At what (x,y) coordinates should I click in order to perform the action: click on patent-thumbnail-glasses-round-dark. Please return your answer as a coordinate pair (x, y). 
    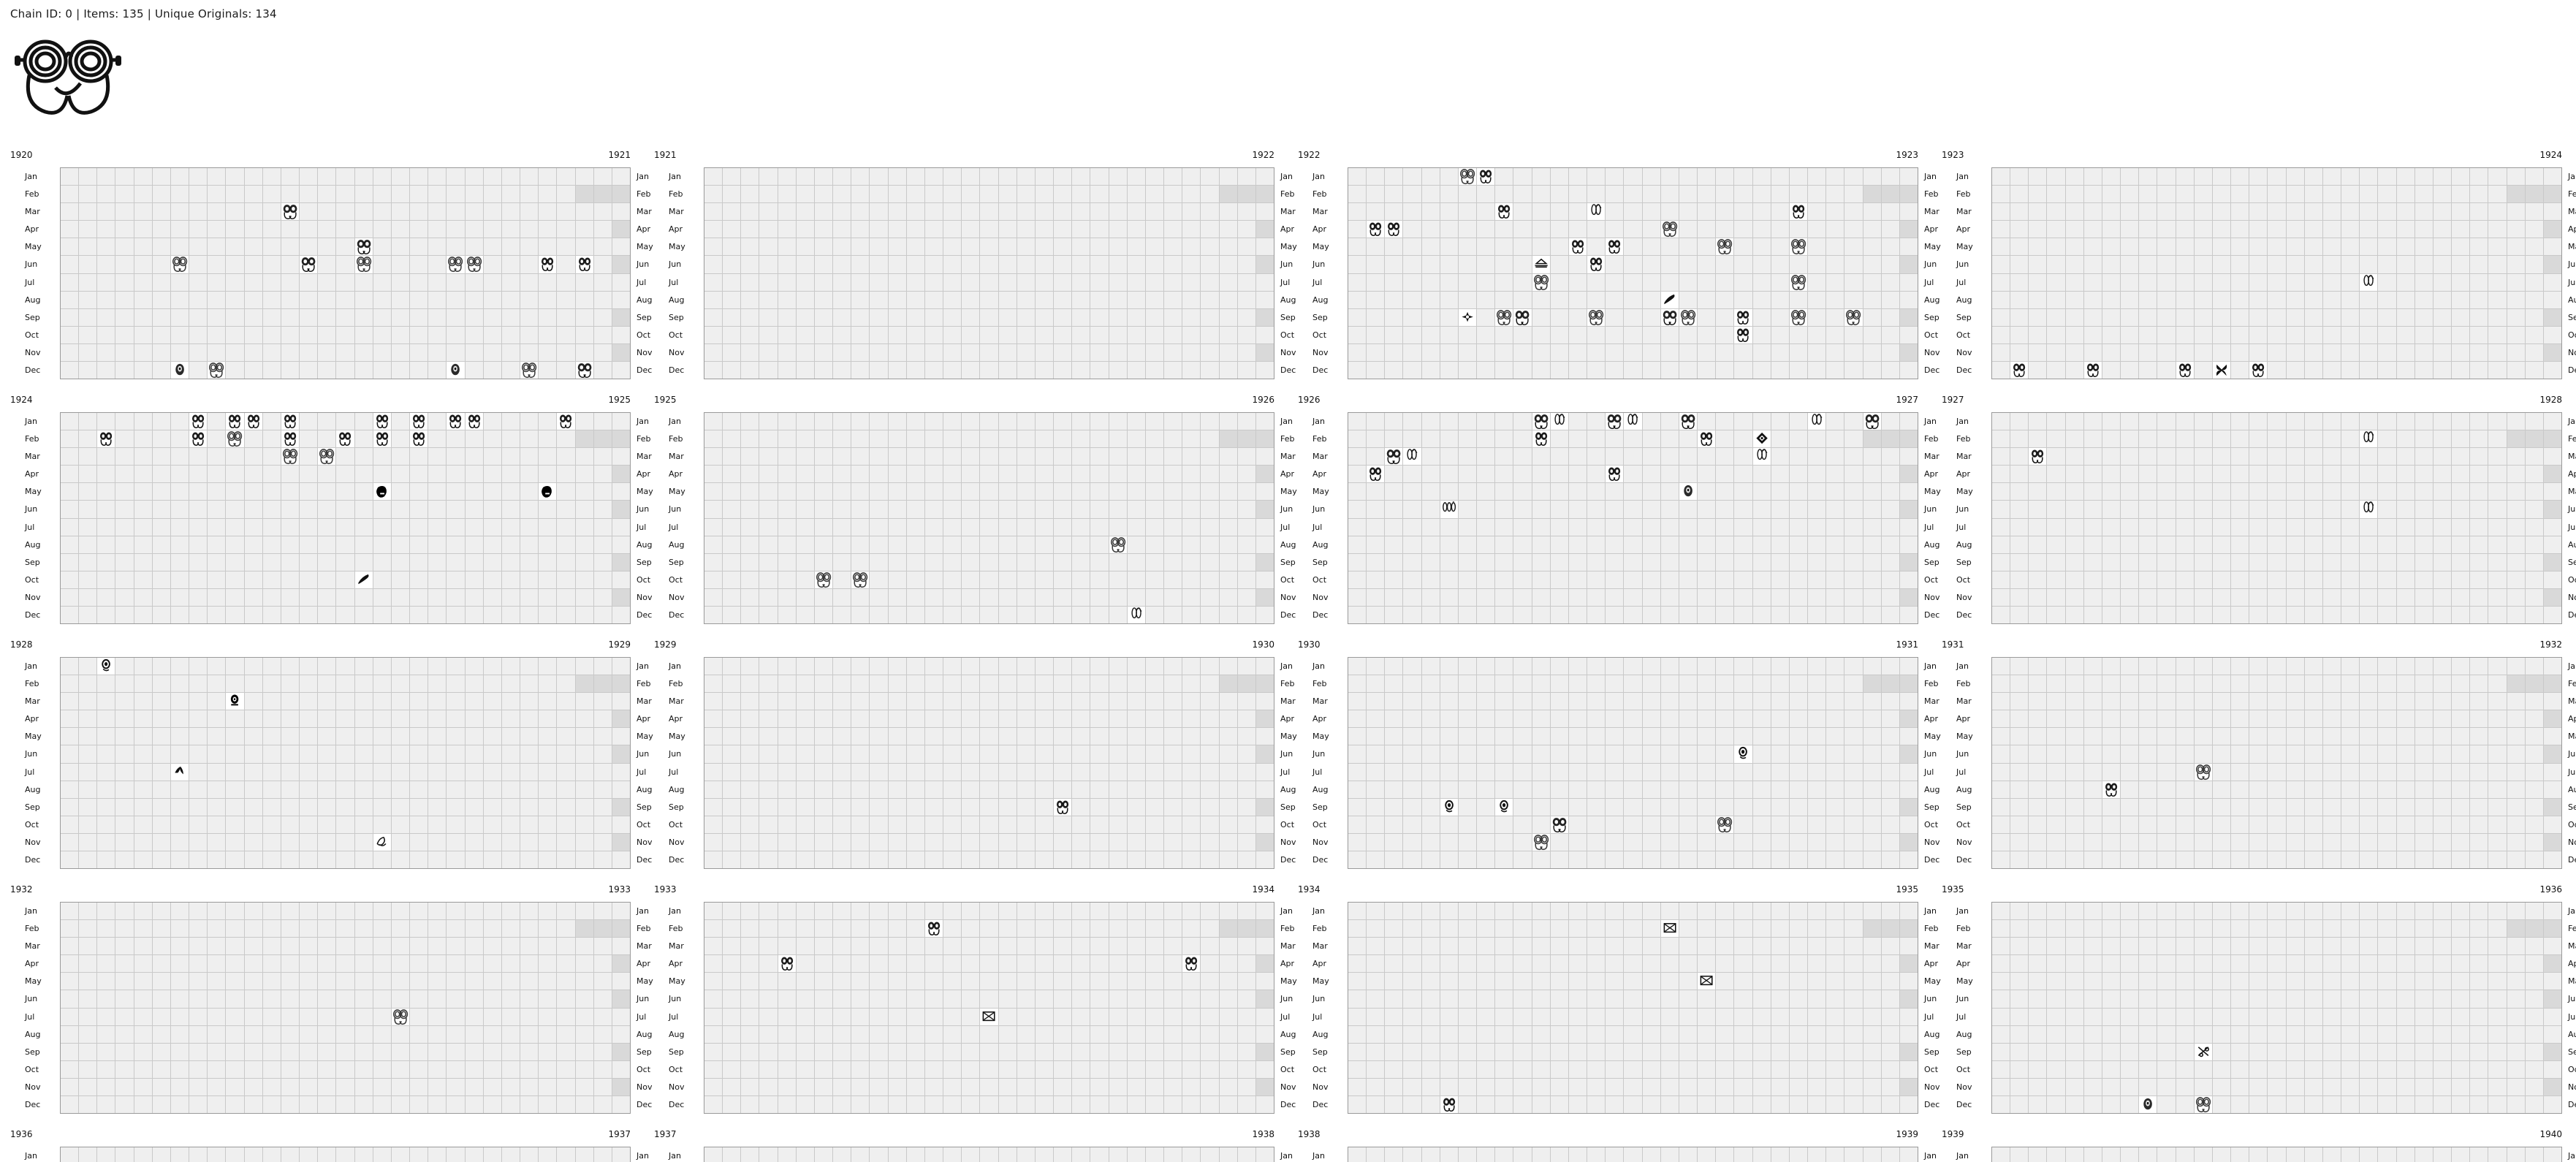
    Looking at the image, I should click on (363, 247).